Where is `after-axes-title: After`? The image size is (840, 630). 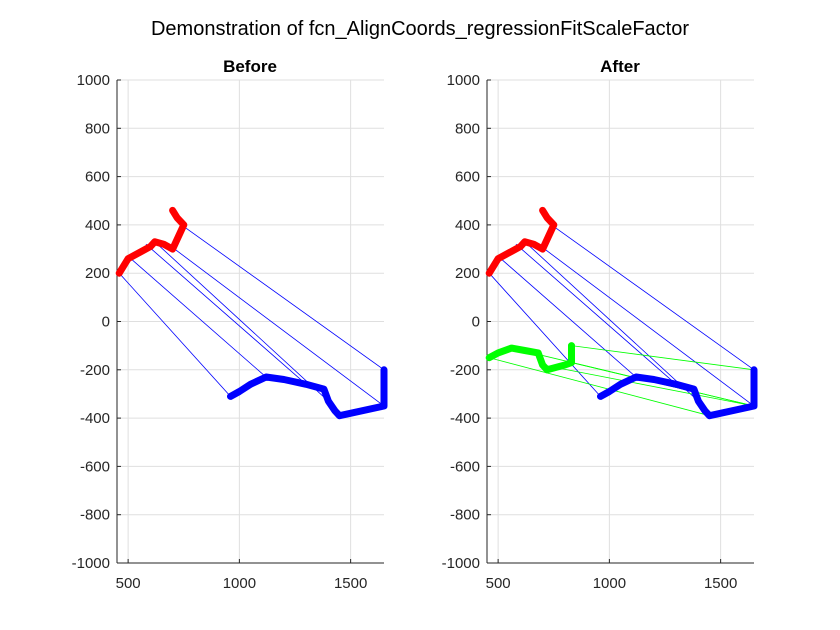 after-axes-title: After is located at coordinates (620, 66).